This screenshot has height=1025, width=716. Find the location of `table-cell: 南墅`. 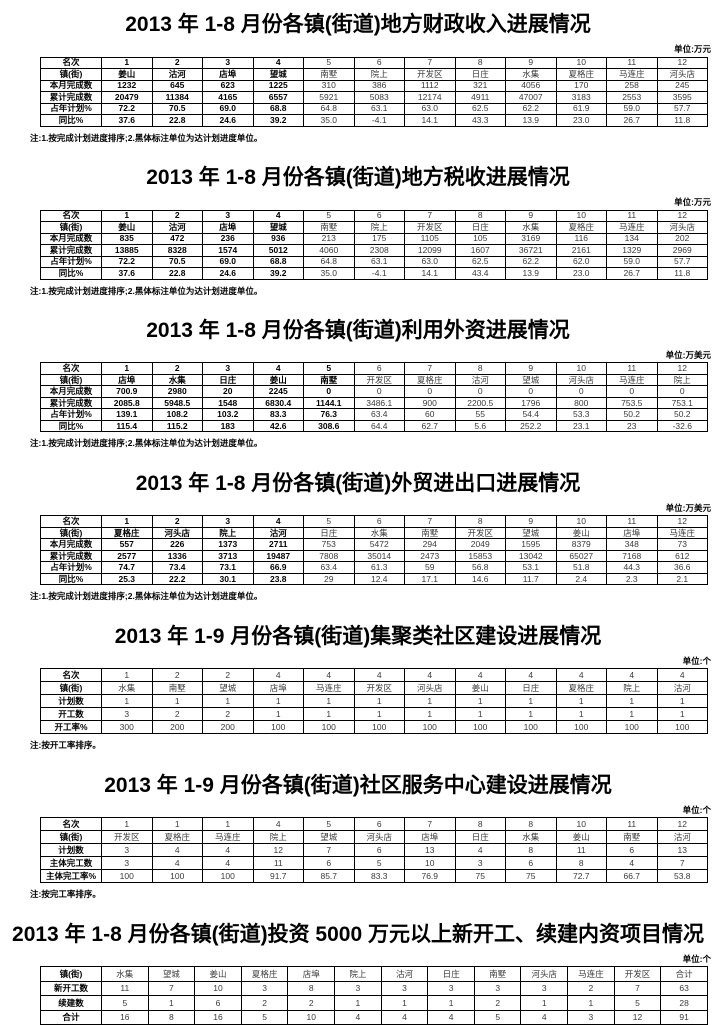

table-cell: 南墅 is located at coordinates (430, 533).